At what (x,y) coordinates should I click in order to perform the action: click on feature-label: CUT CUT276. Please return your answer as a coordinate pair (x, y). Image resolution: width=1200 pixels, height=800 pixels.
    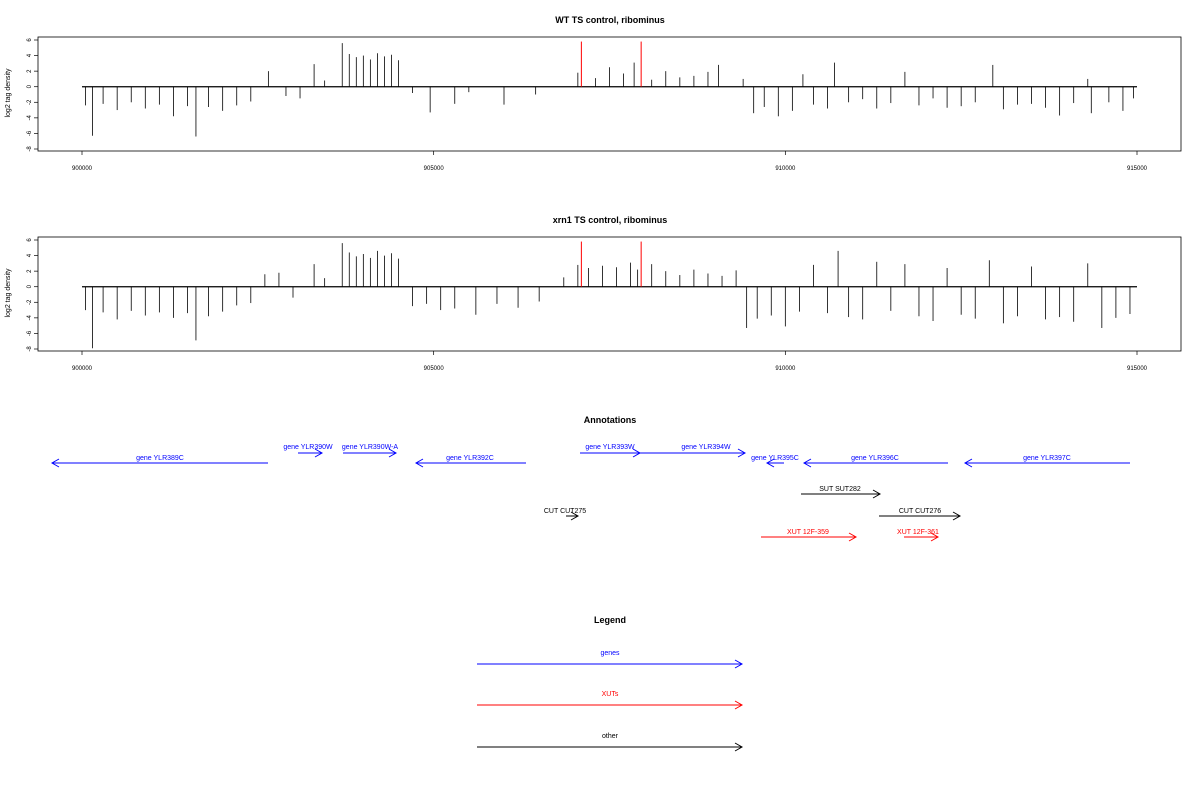
    Looking at the image, I should click on (920, 511).